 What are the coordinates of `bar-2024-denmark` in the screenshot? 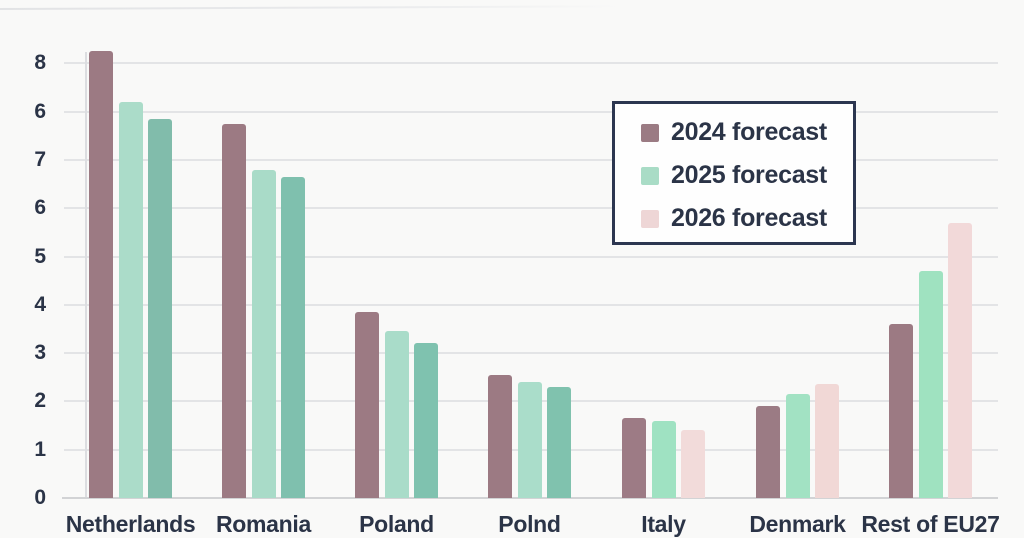 It's located at (768, 452).